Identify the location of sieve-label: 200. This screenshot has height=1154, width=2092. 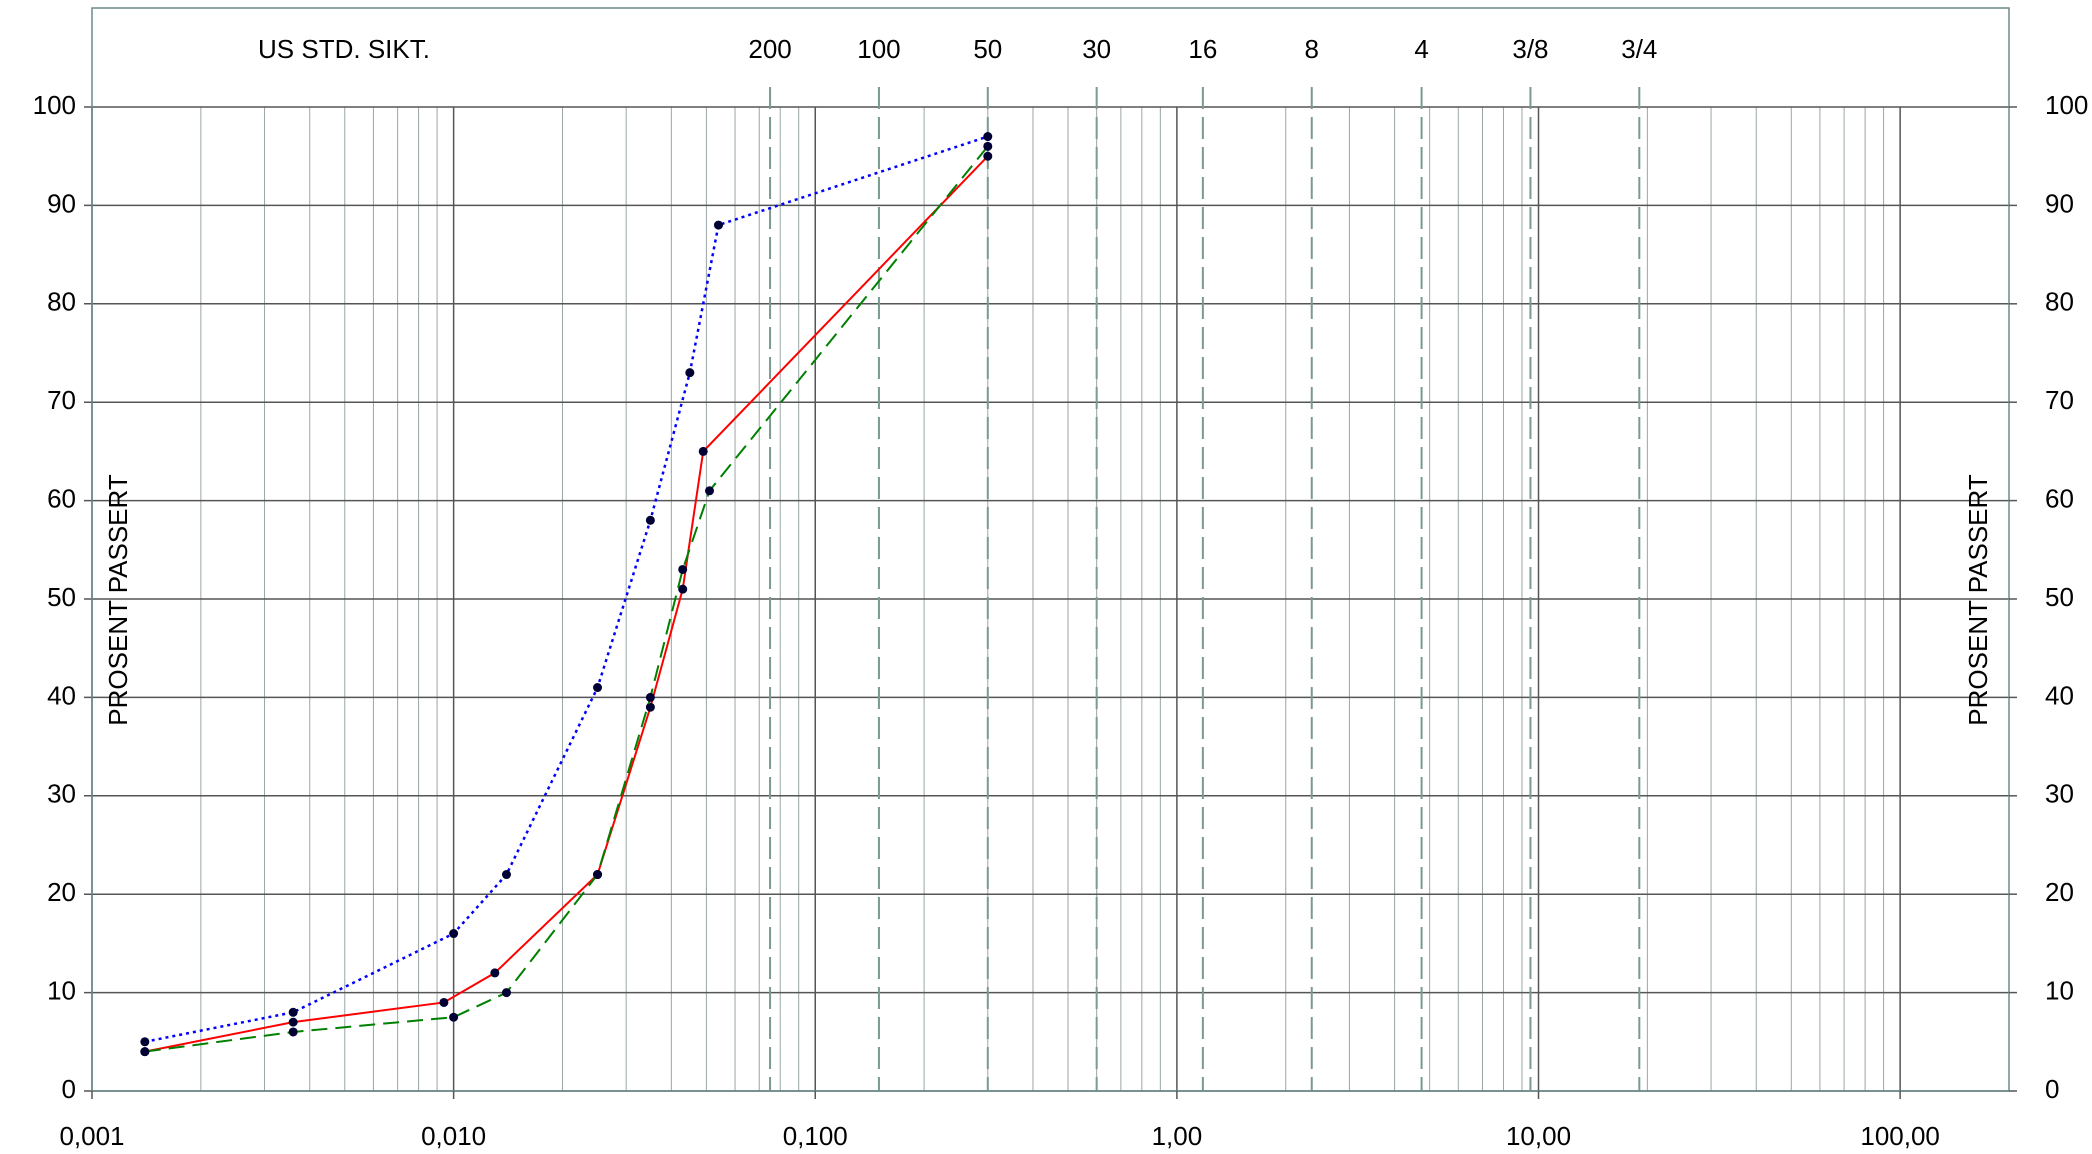
(769, 49).